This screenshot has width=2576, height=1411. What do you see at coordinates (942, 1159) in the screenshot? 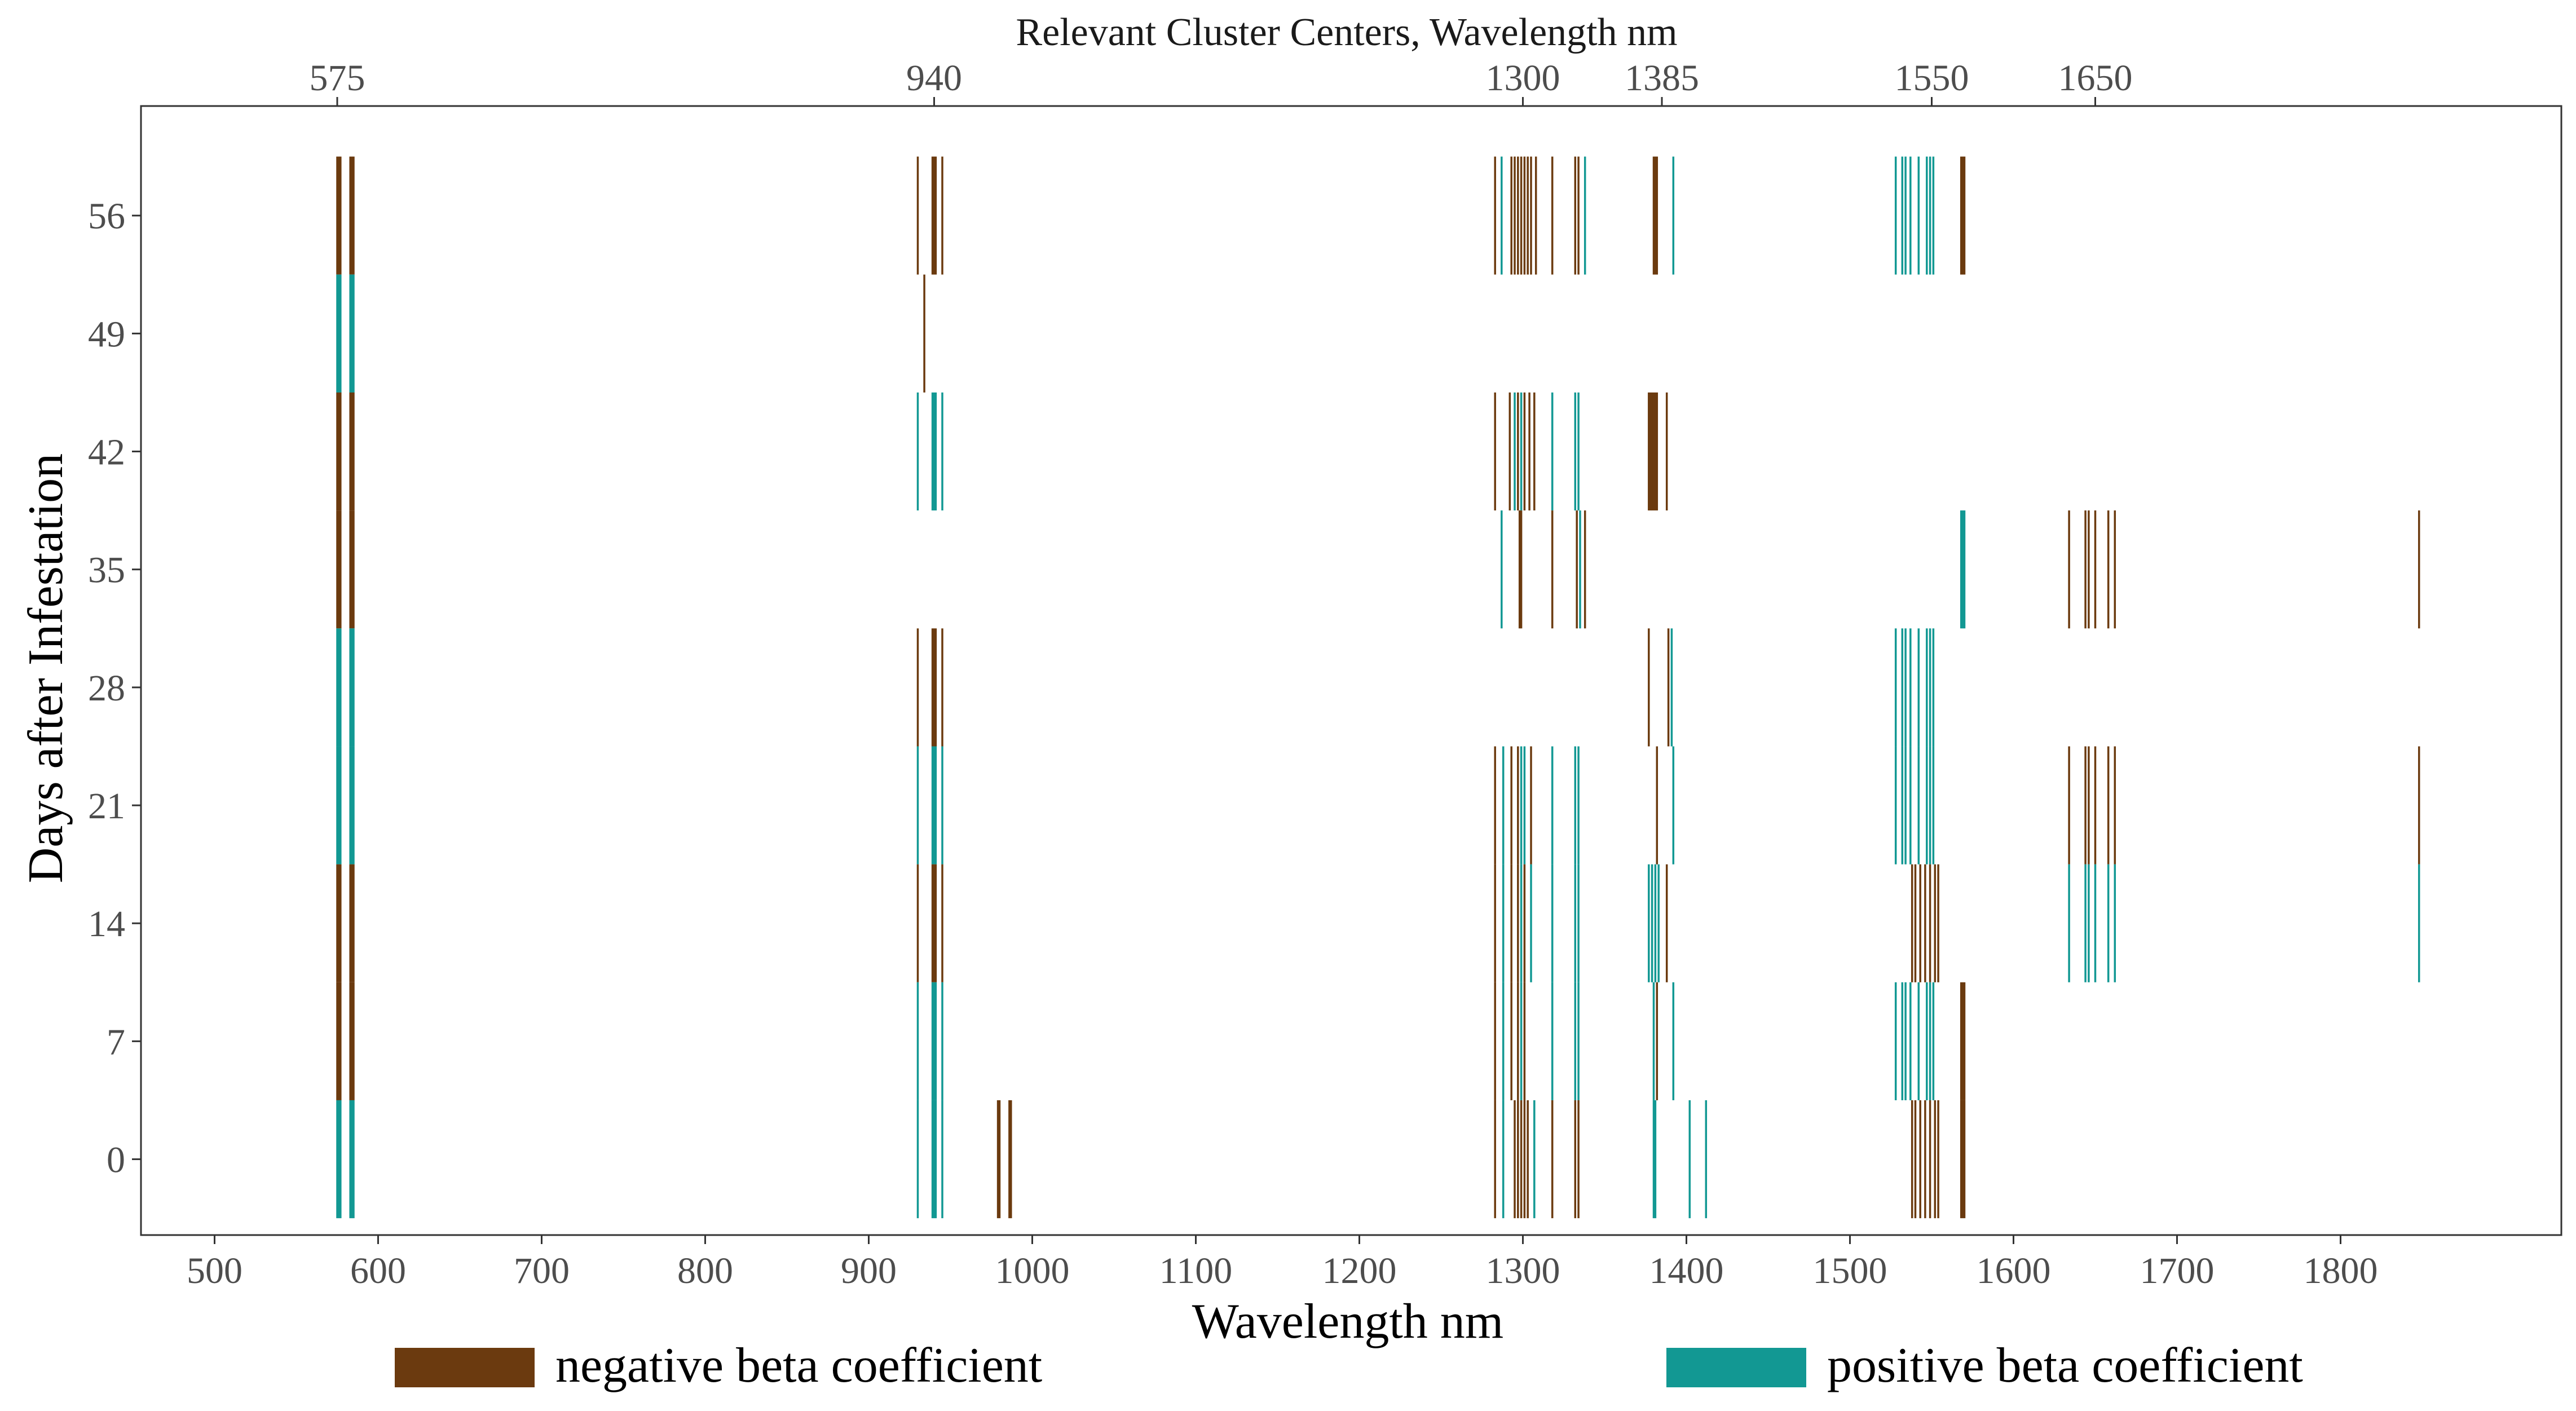
I see `bar-positive-day0-945nm` at bounding box center [942, 1159].